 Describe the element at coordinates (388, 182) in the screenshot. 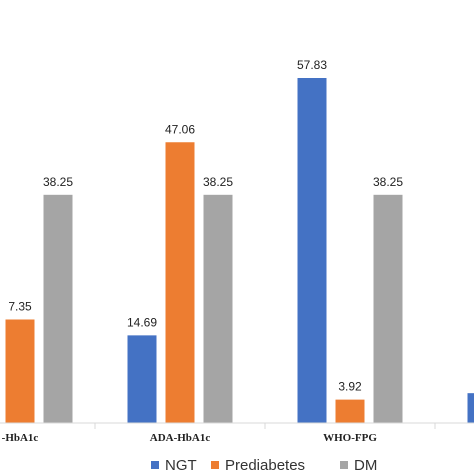

I see `data-label-dm-2: 38.25` at that location.